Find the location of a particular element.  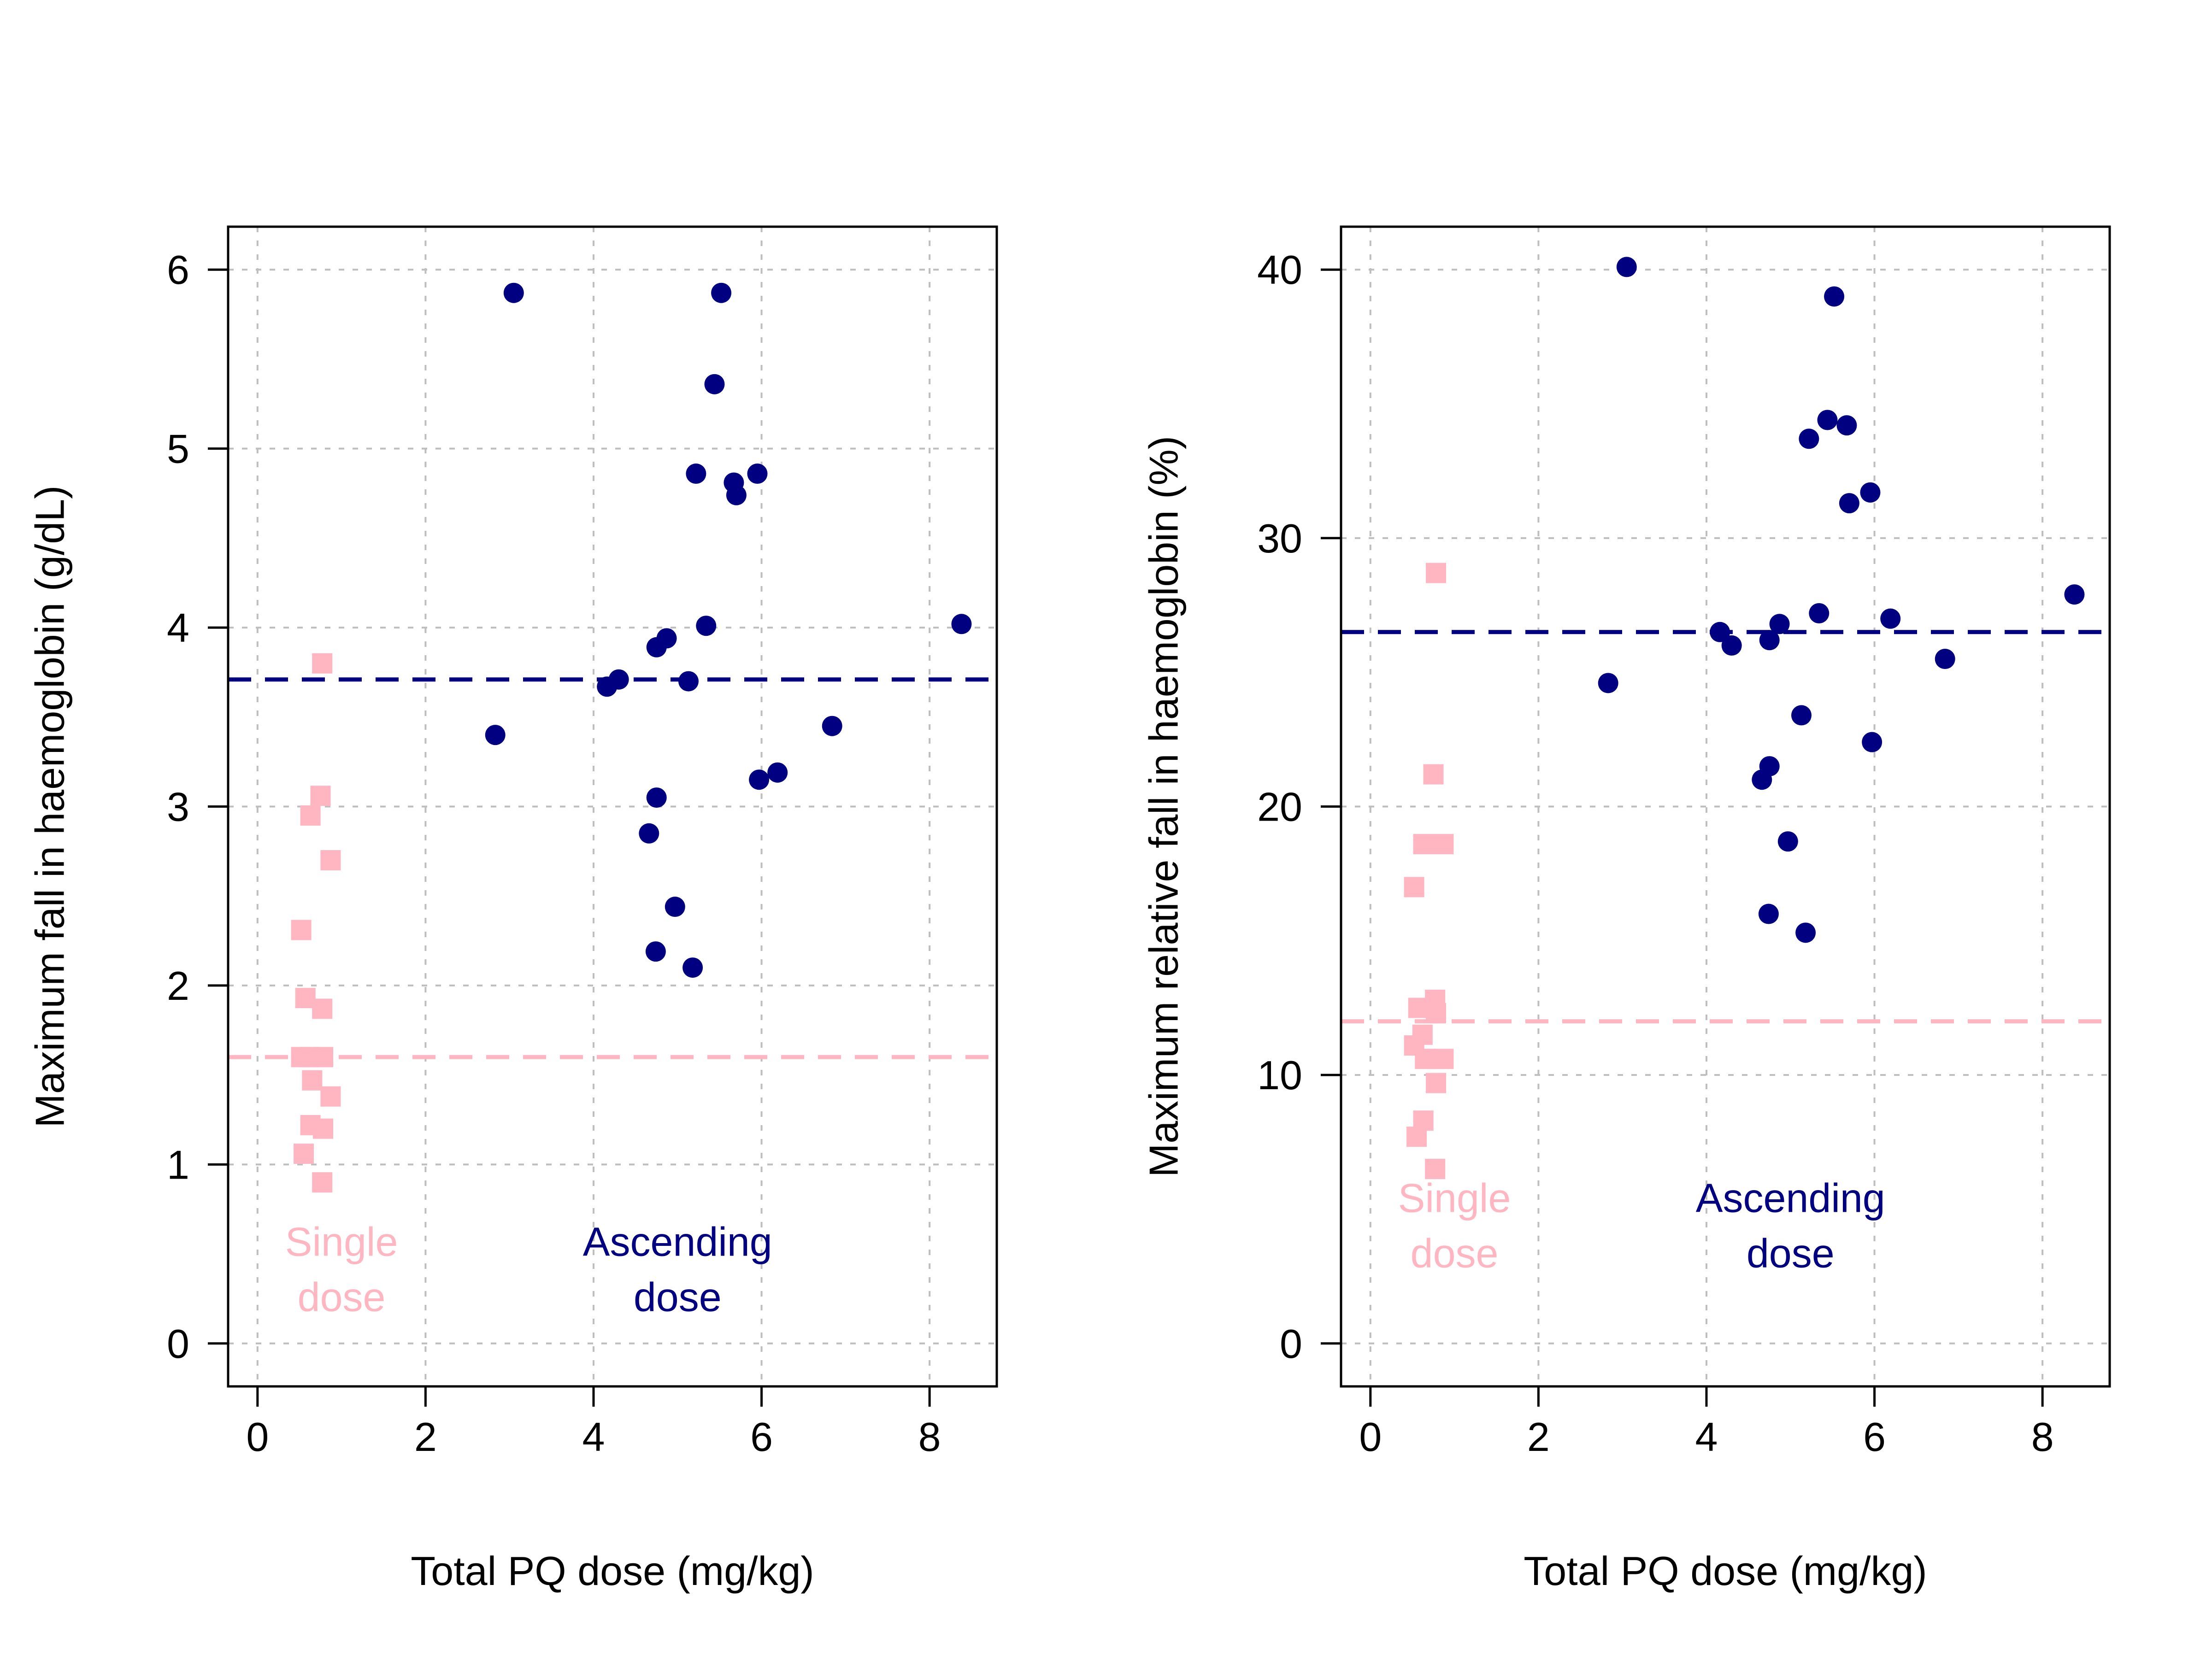

y-tick-label: 20 is located at coordinates (1279, 807).